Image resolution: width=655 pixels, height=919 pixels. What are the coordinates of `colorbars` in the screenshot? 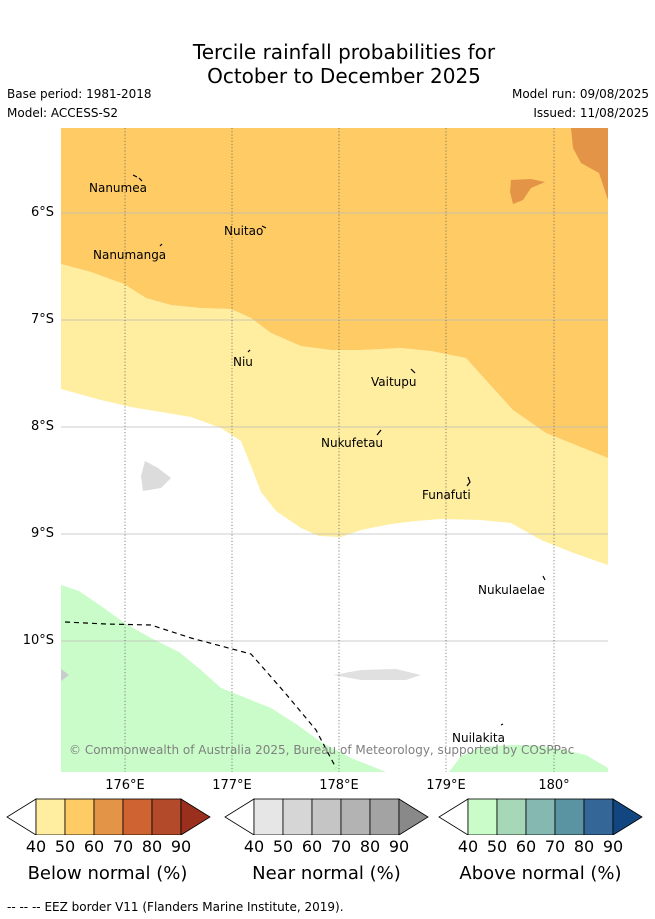 It's located at (324, 816).